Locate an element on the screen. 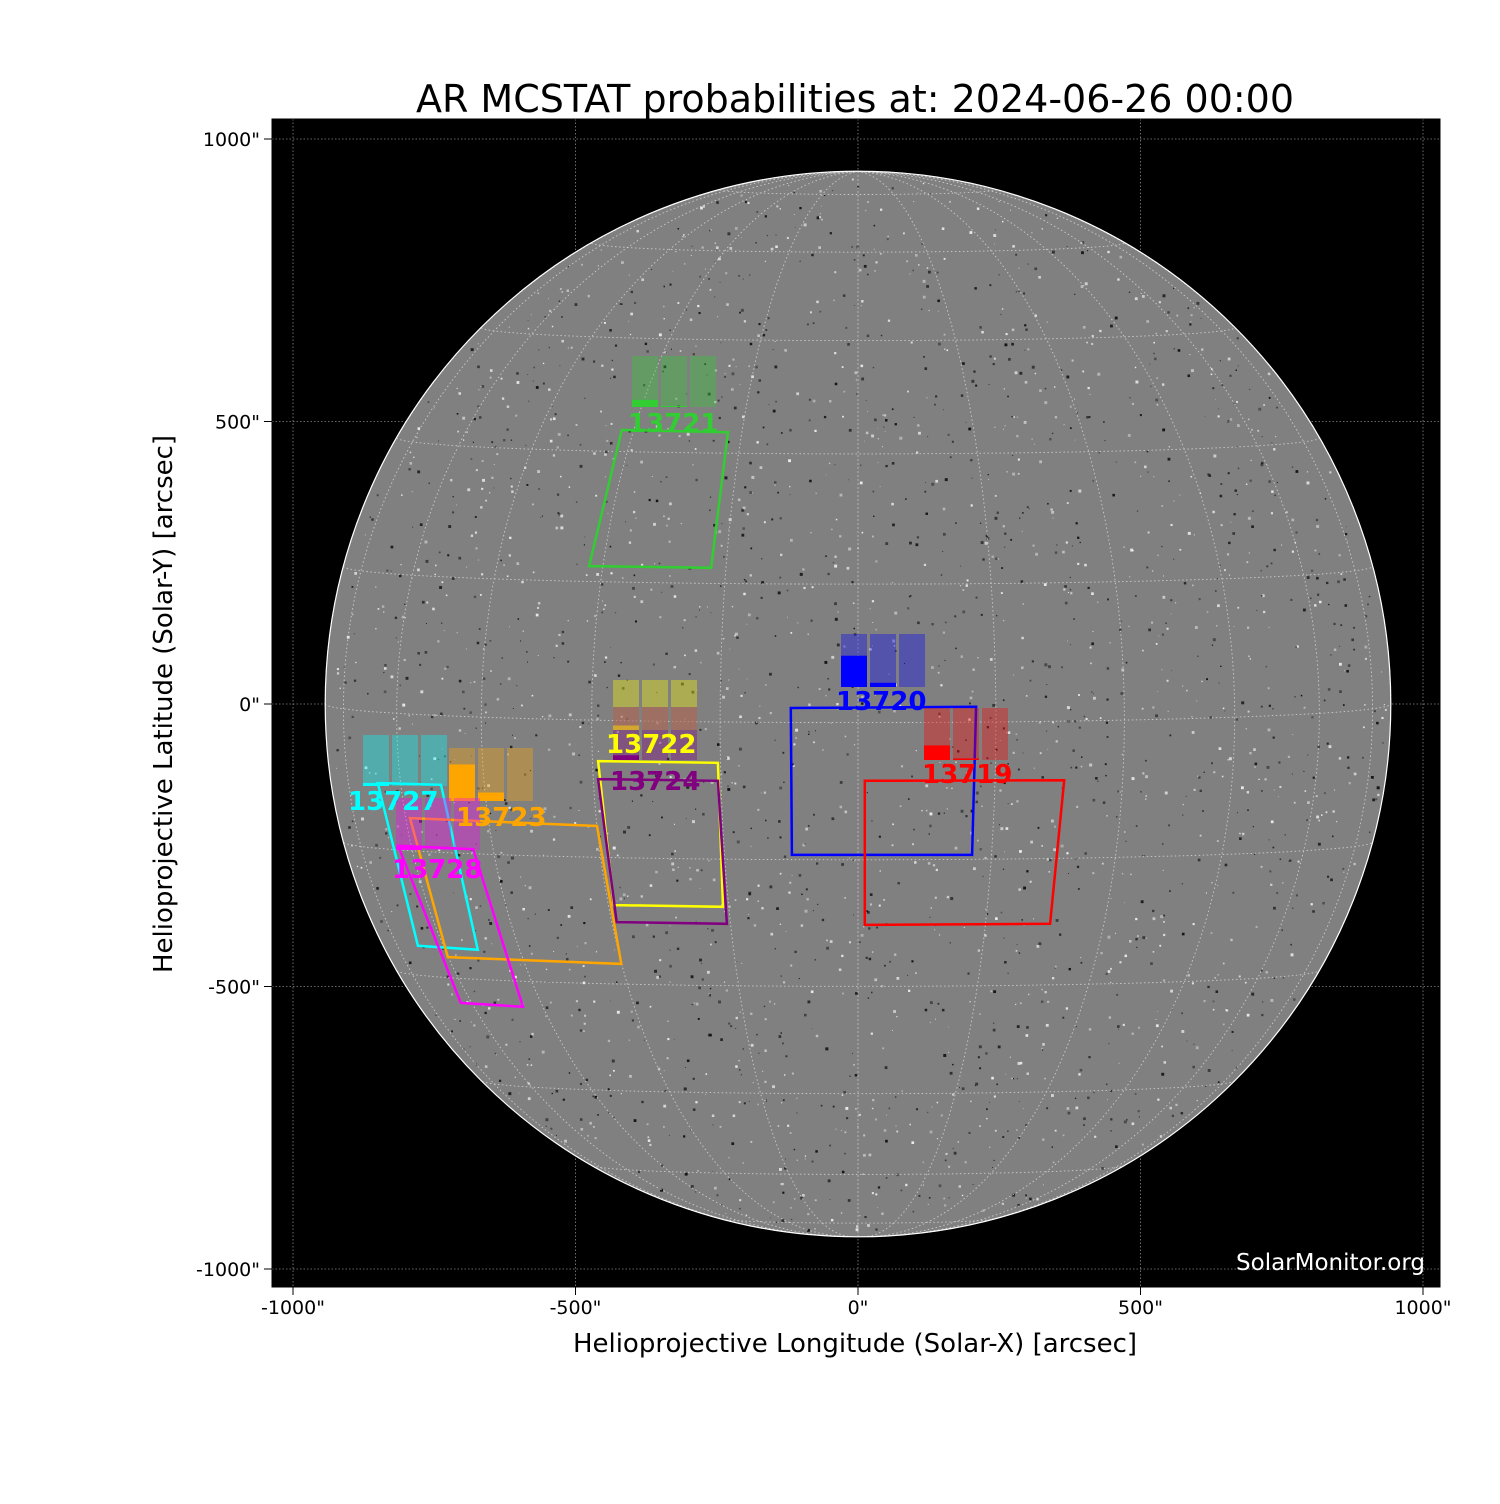 This screenshot has width=1500, height=1504. probability-bar-M is located at coordinates (674, 406).